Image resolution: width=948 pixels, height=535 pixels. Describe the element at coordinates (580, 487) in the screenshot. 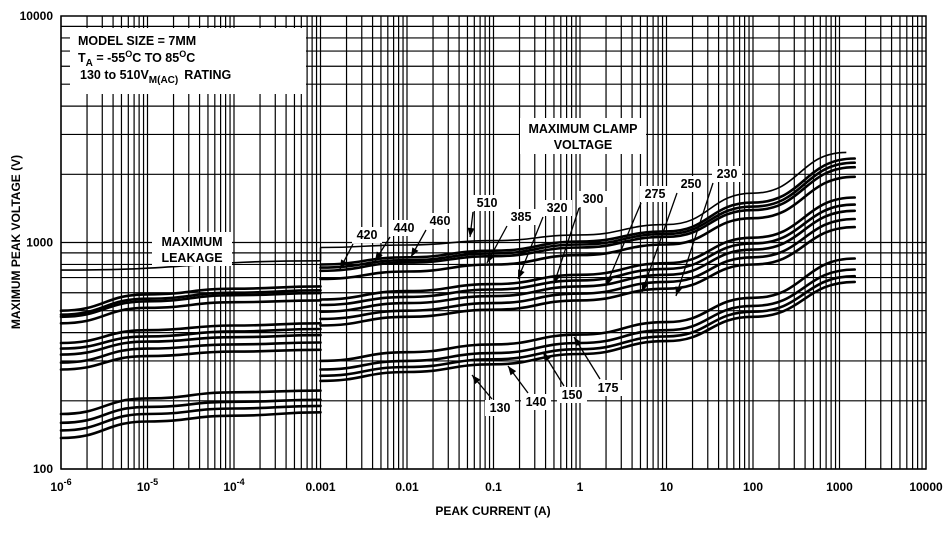

I see `x-tick-label: 1` at that location.